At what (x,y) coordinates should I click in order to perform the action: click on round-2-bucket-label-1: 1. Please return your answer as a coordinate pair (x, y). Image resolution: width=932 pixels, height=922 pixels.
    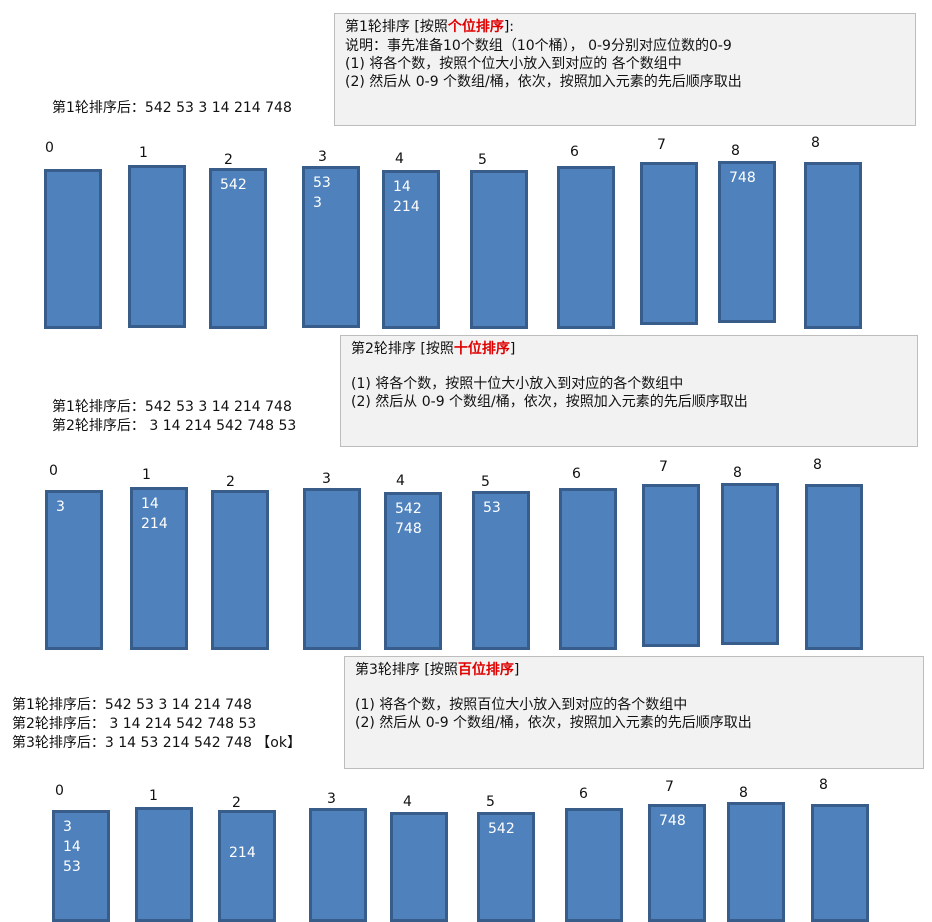
    Looking at the image, I should click on (146, 475).